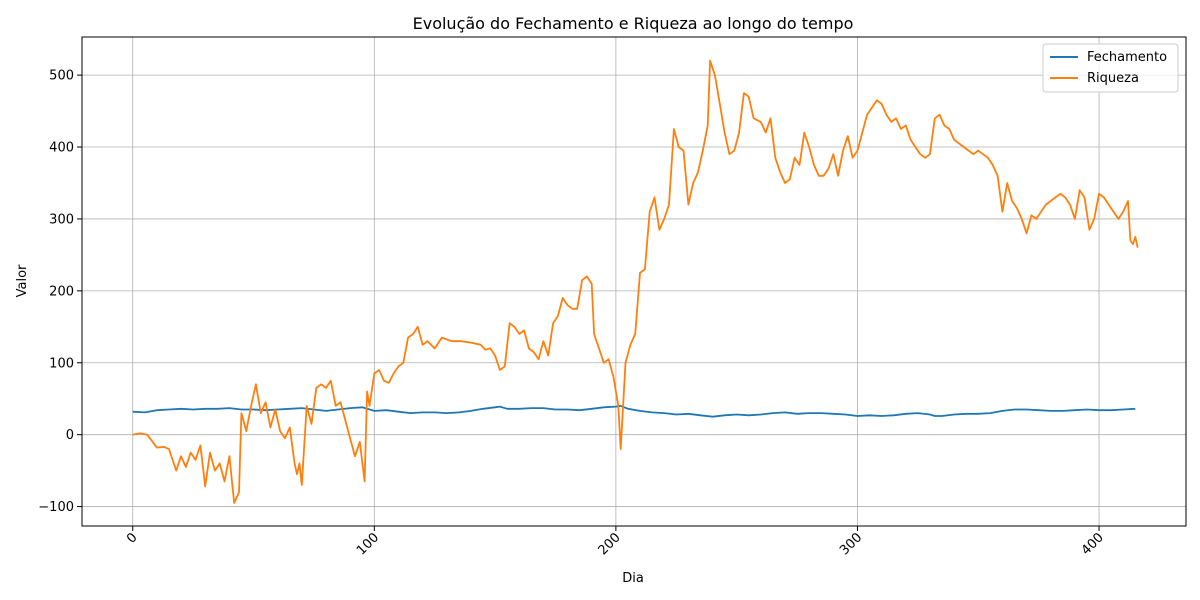 The image size is (1200, 600). I want to click on y-tick-label: 100, so click(61, 363).